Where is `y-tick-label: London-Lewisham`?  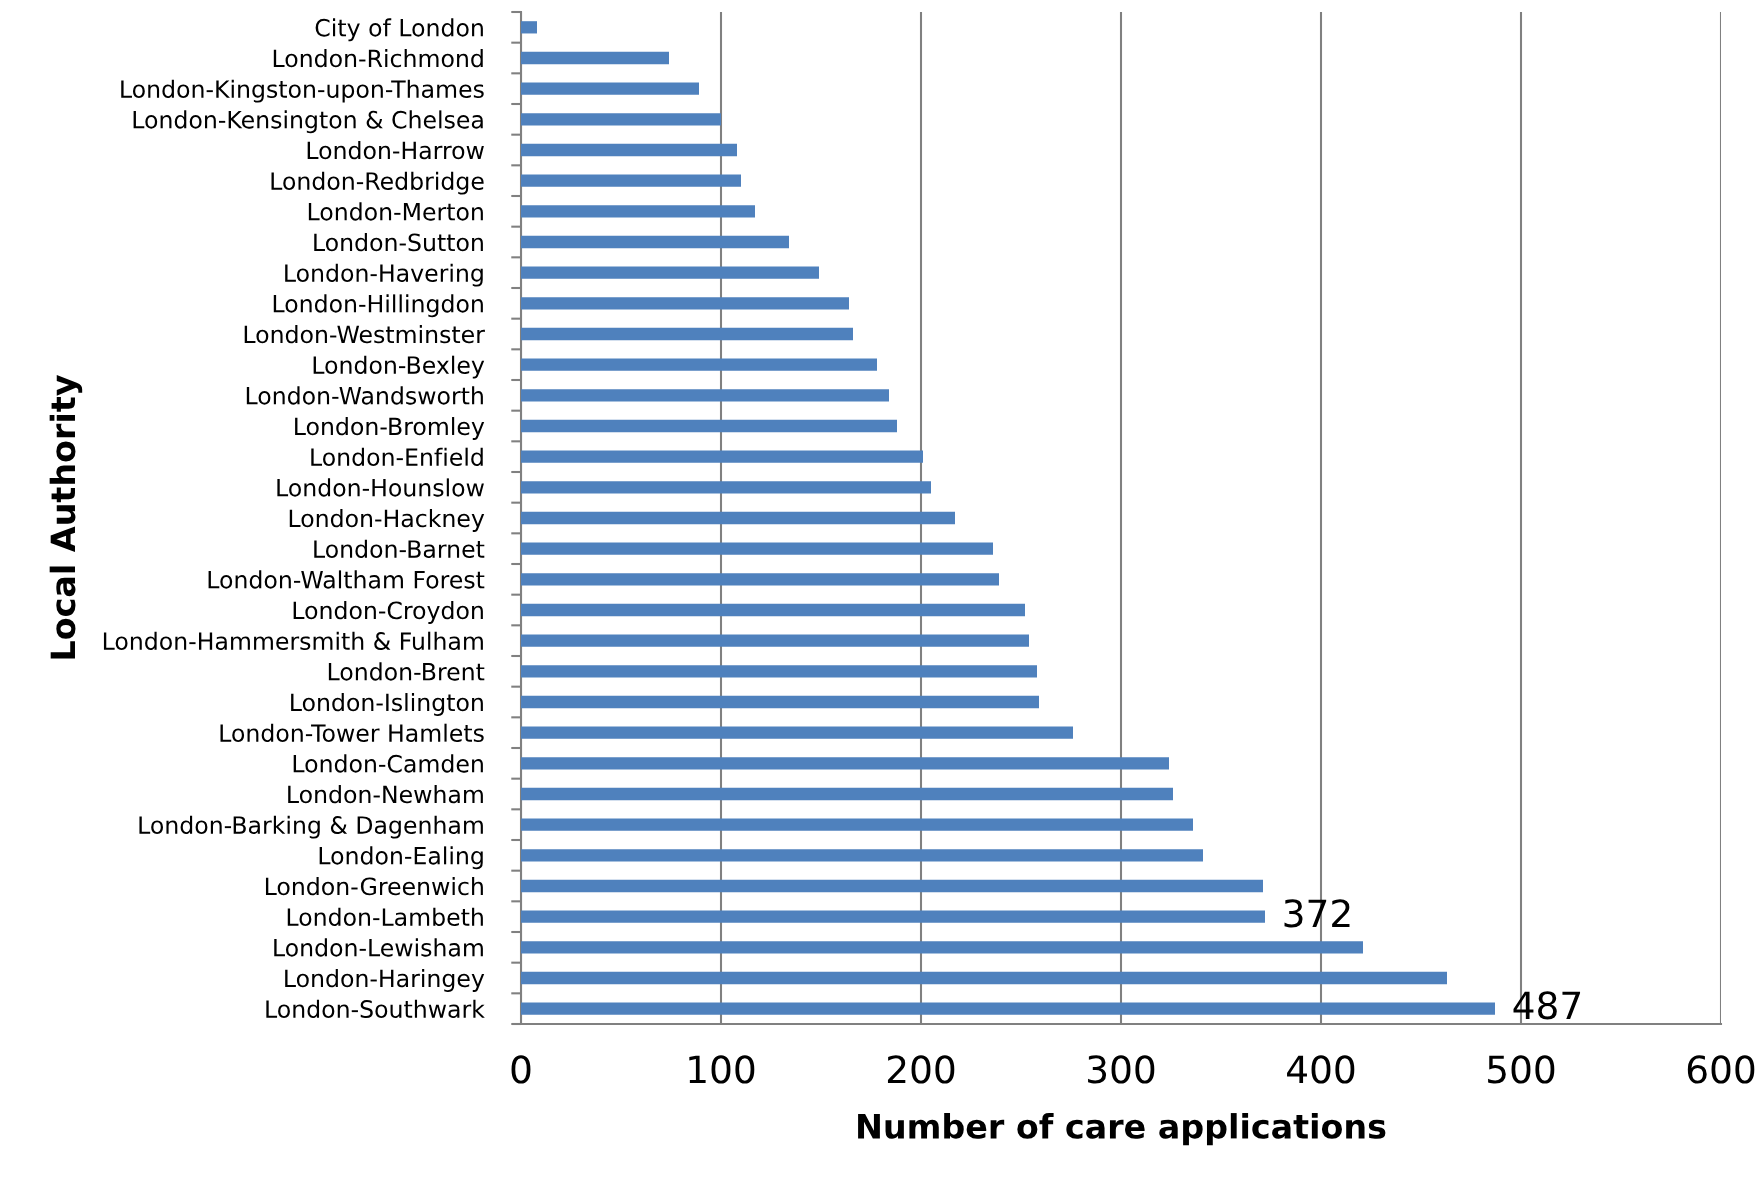
y-tick-label: London-Lewisham is located at coordinates (378, 947).